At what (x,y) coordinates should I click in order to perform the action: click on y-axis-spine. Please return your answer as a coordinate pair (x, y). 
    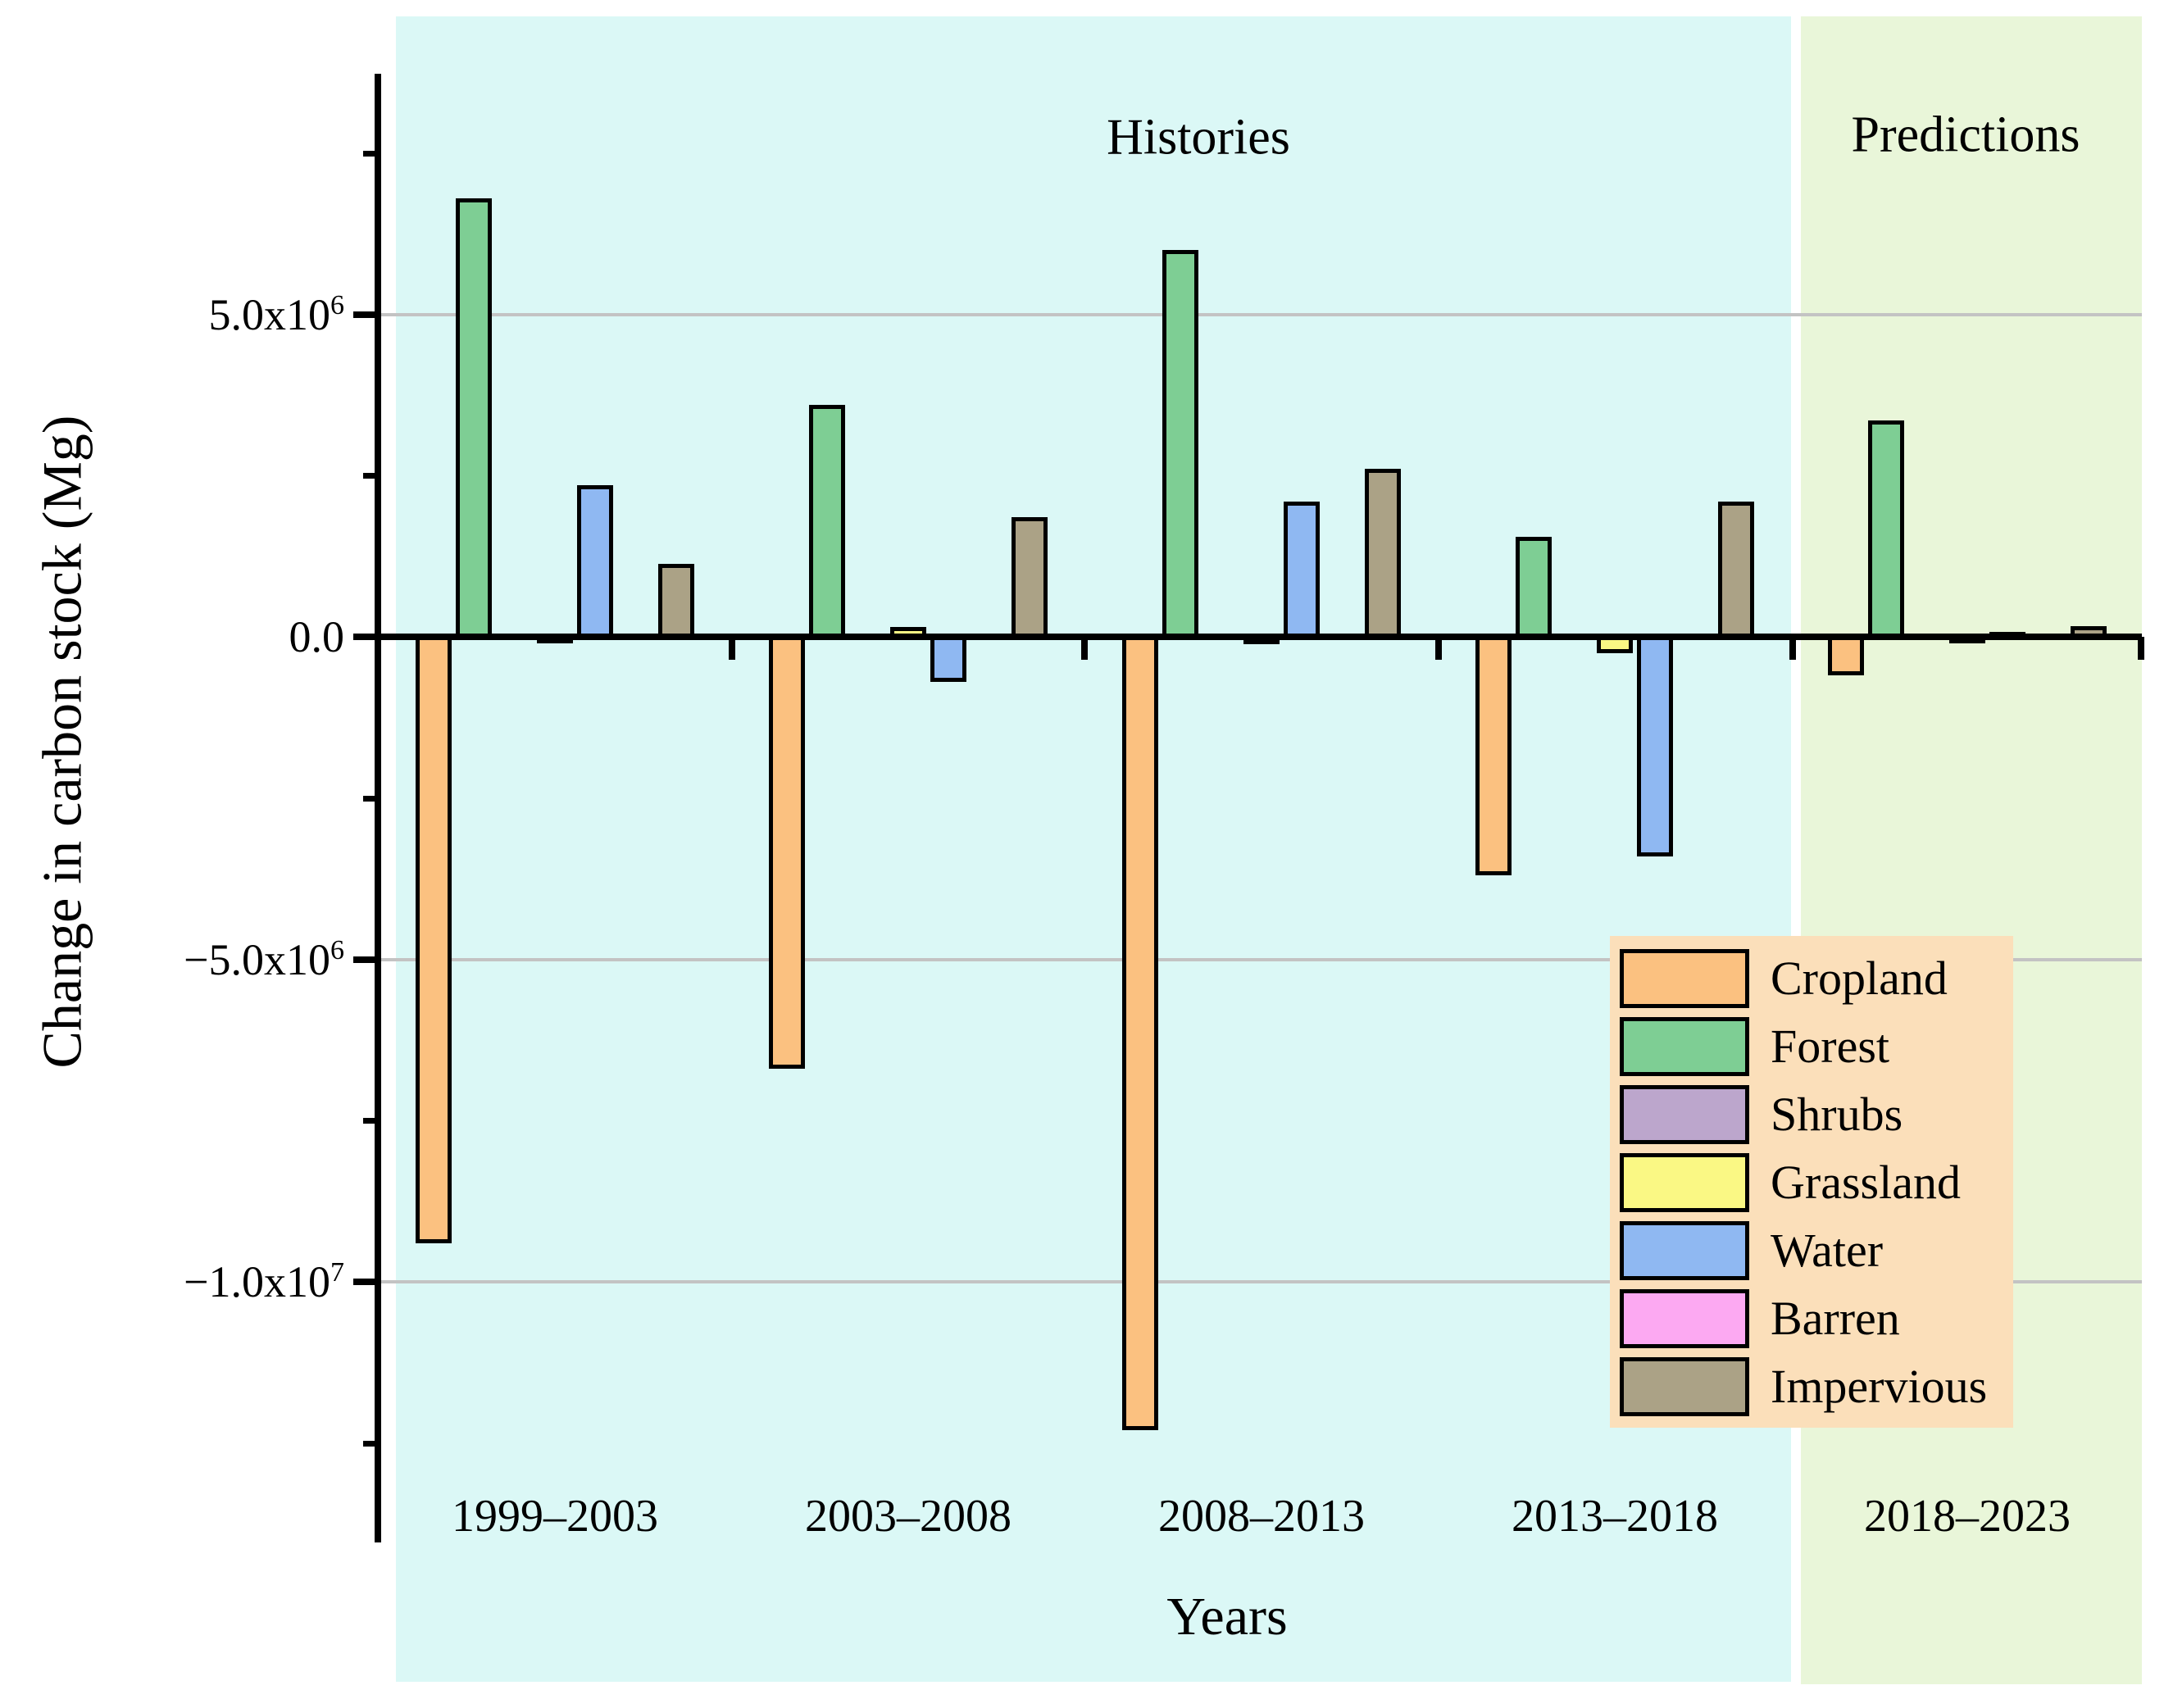
    Looking at the image, I should click on (378, 808).